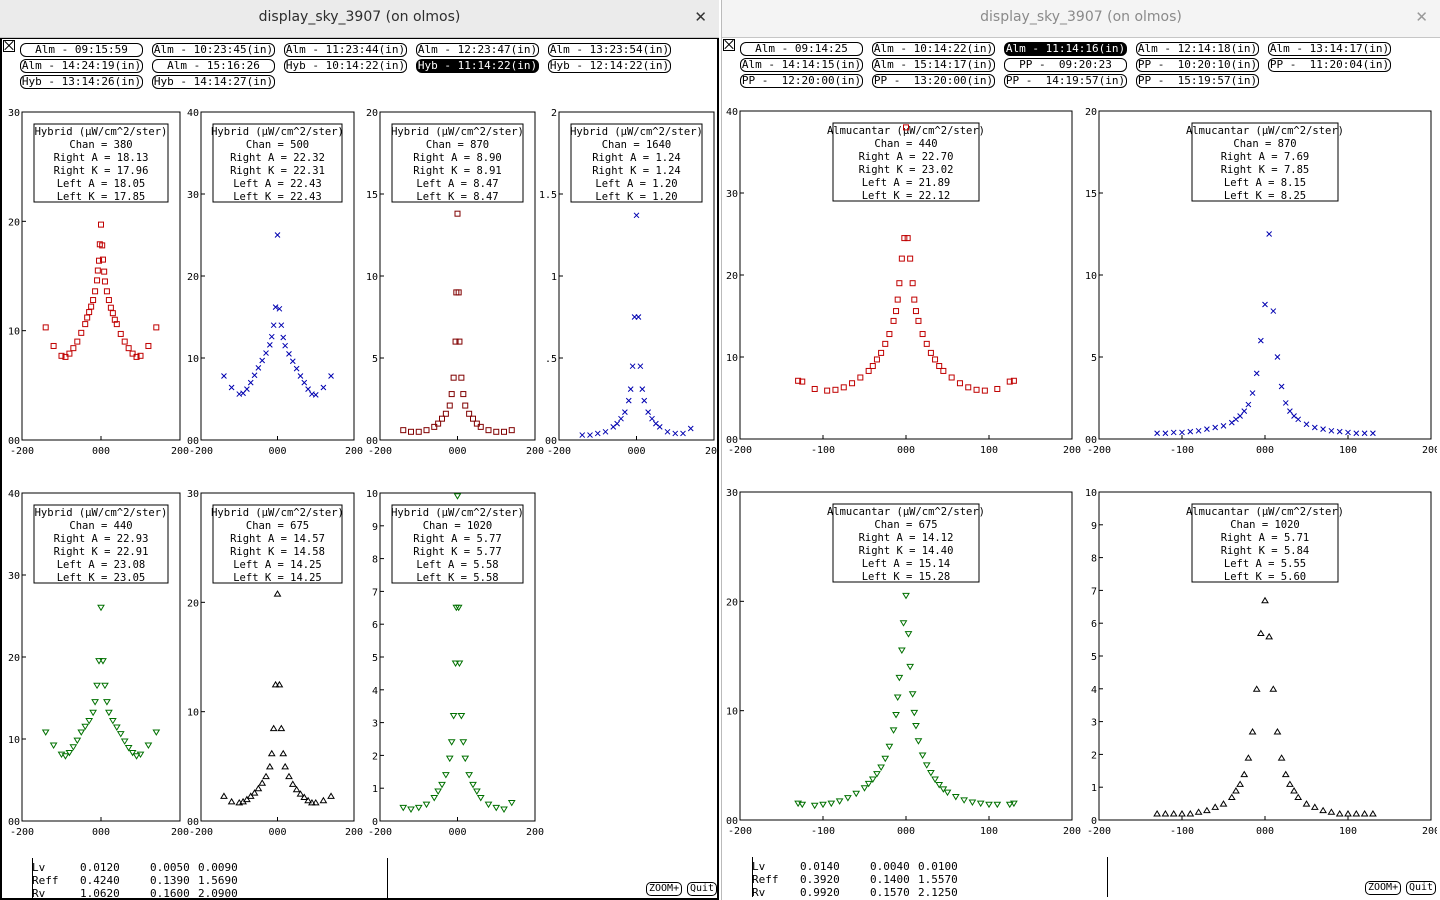 Image resolution: width=1440 pixels, height=900 pixels. I want to click on dataset-button: Alm - 13:14:17(in), so click(1329, 49).